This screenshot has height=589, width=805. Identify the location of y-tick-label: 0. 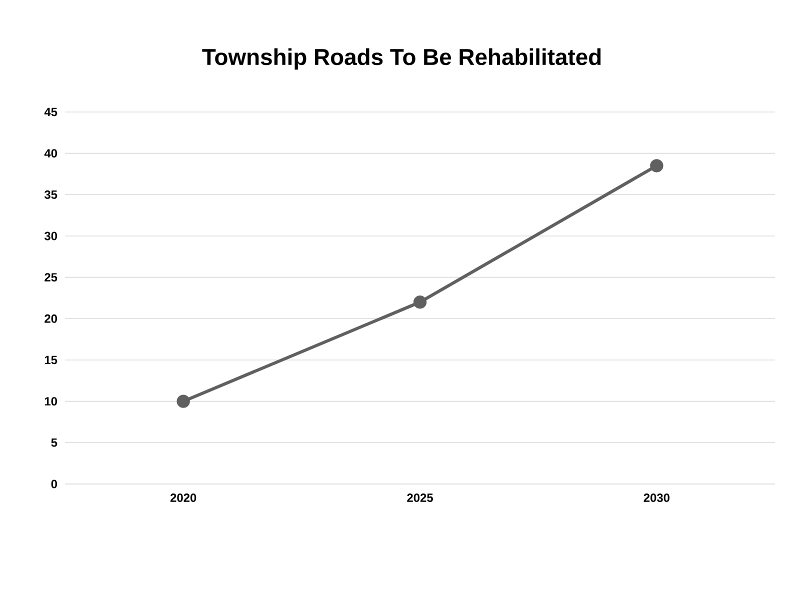
(54, 484).